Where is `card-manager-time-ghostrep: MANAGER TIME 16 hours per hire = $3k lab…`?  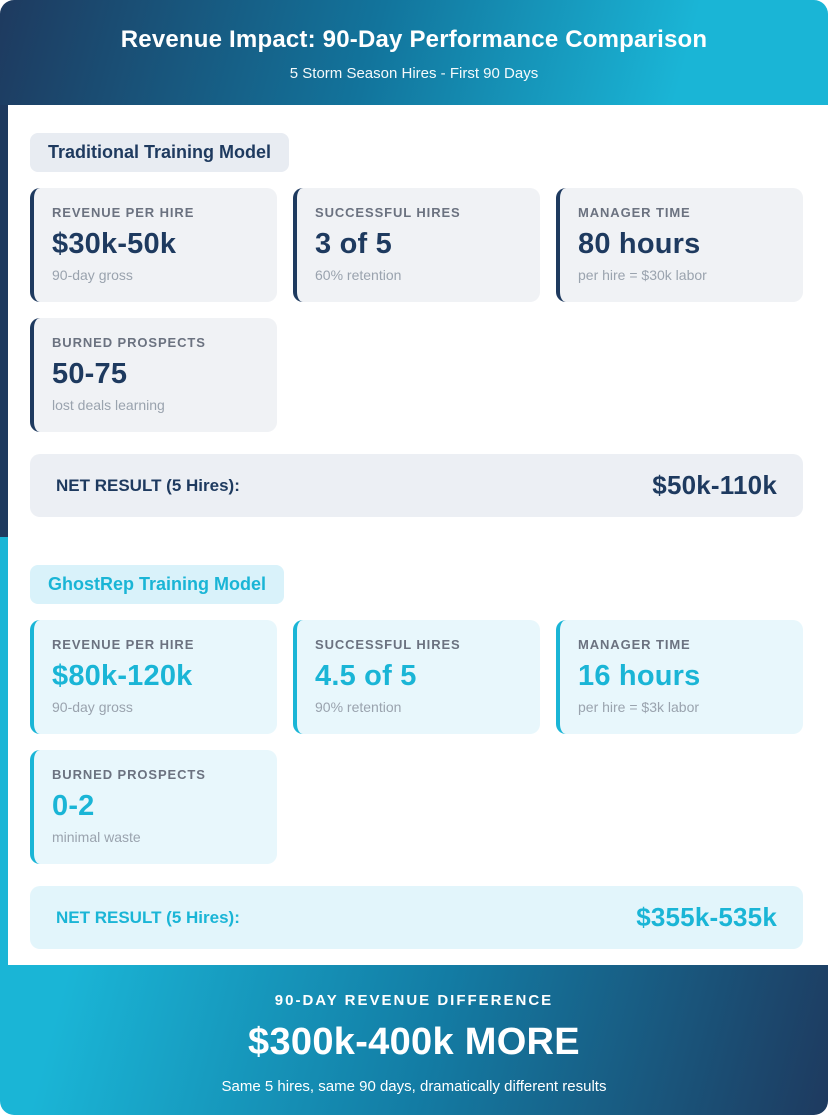 card-manager-time-ghostrep: MANAGER TIME 16 hours per hire = $3k lab… is located at coordinates (679, 677).